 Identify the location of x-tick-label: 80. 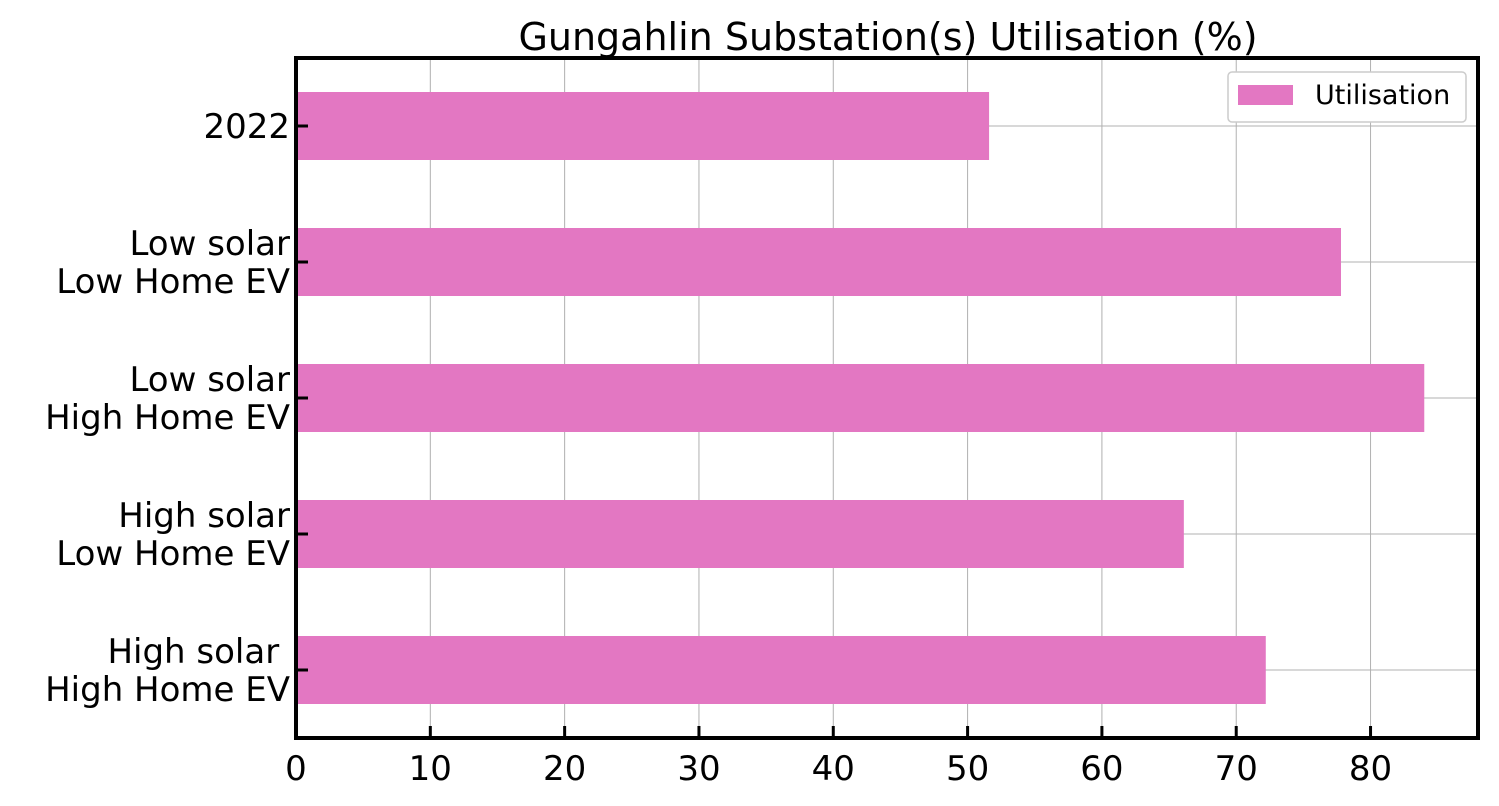
(1370, 769).